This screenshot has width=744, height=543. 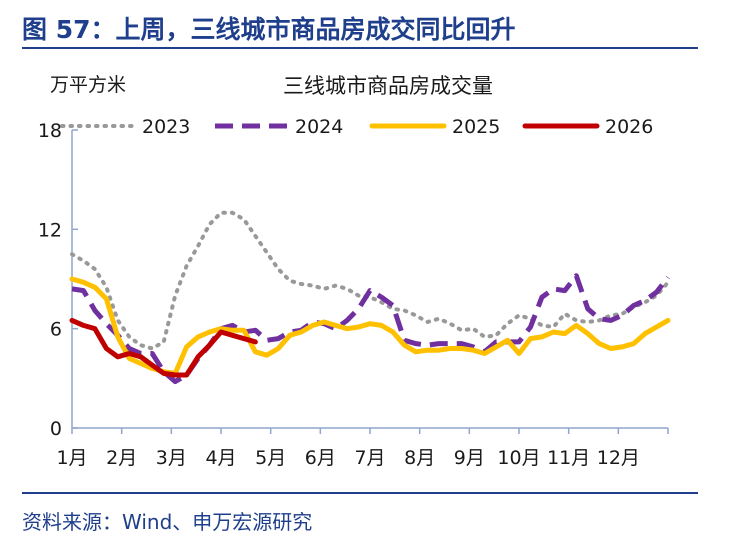 What do you see at coordinates (568, 458) in the screenshot?
I see `x-tick-label: 11月` at bounding box center [568, 458].